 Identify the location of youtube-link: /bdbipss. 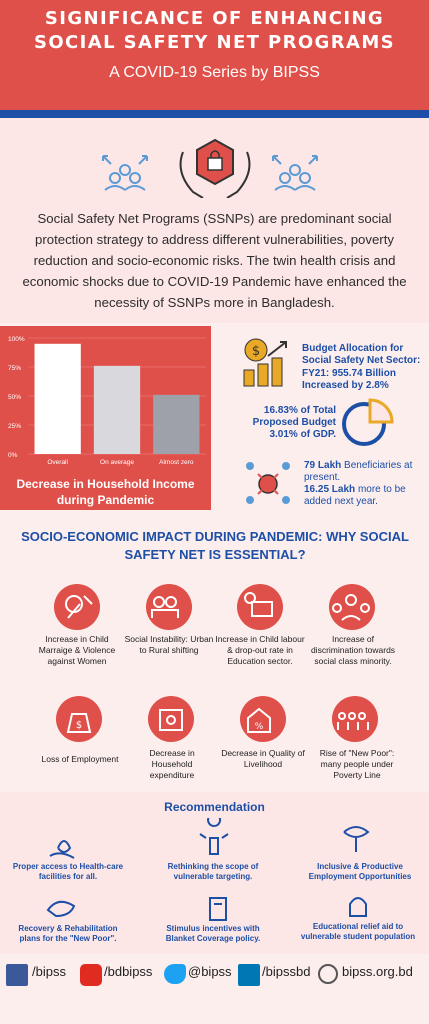
(128, 971).